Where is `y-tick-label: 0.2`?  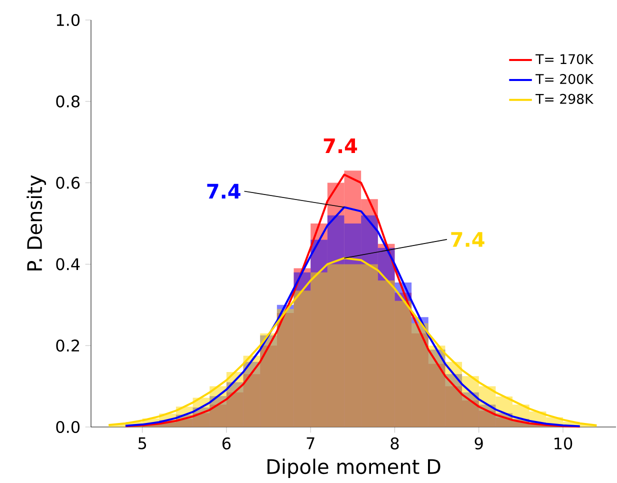
y-tick-label: 0.2 is located at coordinates (67, 346).